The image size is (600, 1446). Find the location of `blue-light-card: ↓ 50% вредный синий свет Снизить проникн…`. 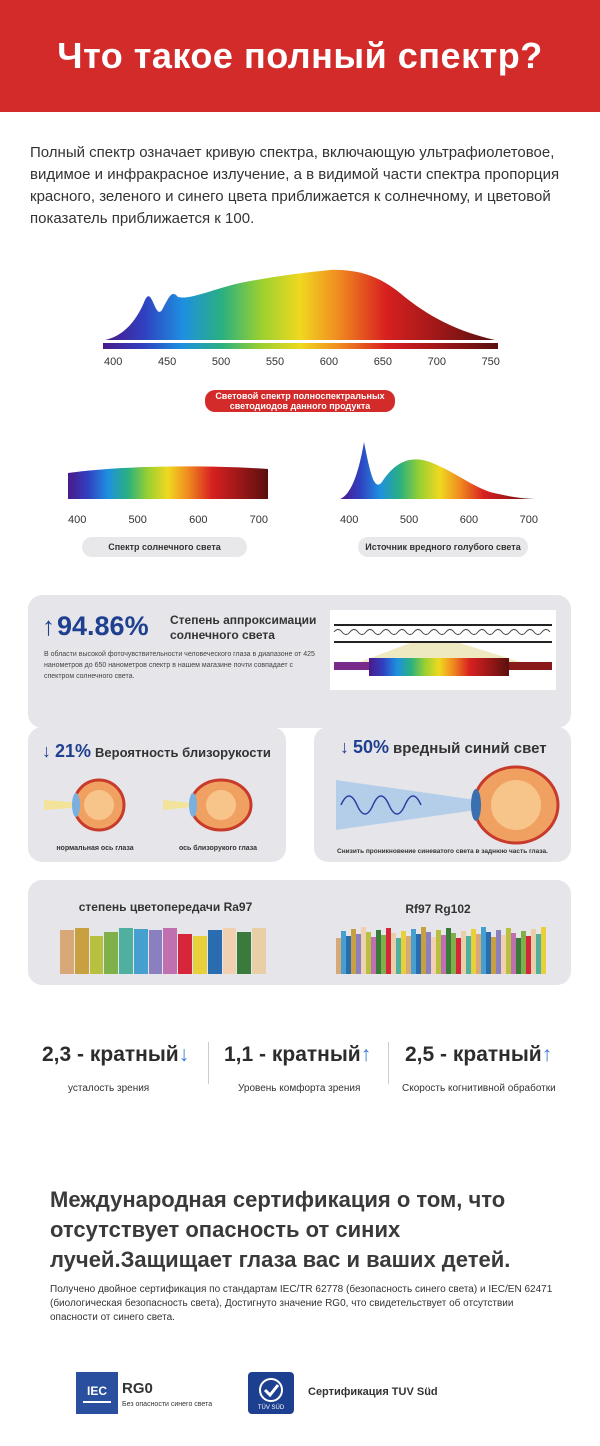

blue-light-card: ↓ 50% вредный синий свет Снизить проникн… is located at coordinates (442, 794).